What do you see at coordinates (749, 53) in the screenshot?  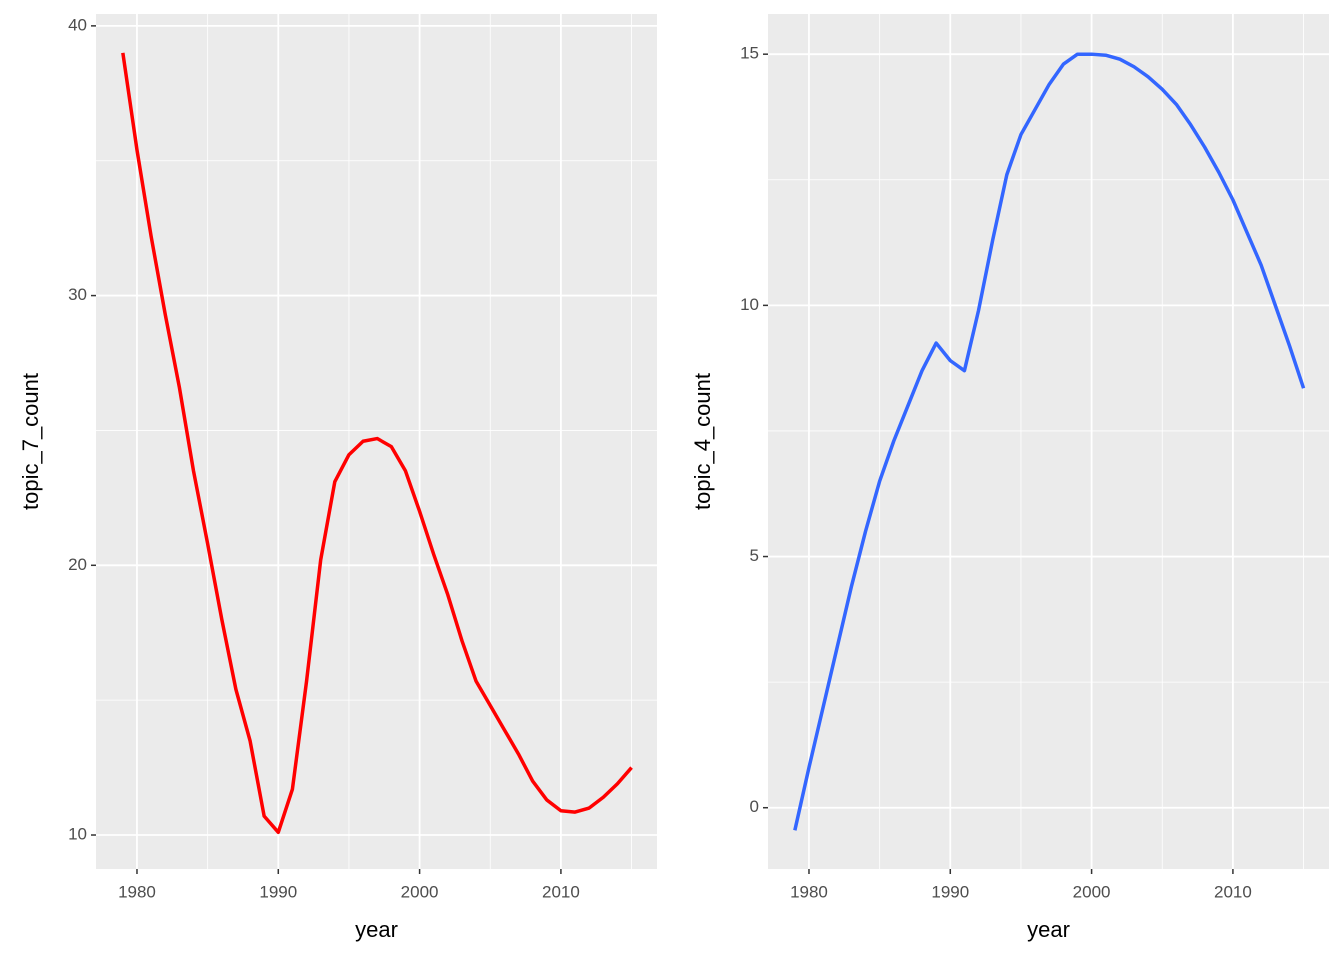 I see `y-tick-label: 15` at bounding box center [749, 53].